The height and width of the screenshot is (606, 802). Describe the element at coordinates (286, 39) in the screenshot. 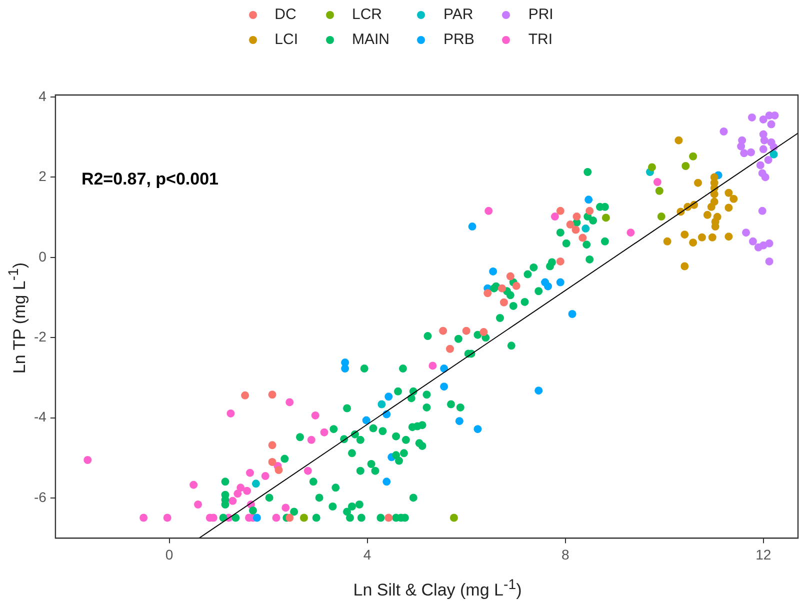

I see `legend-label: LCI` at that location.